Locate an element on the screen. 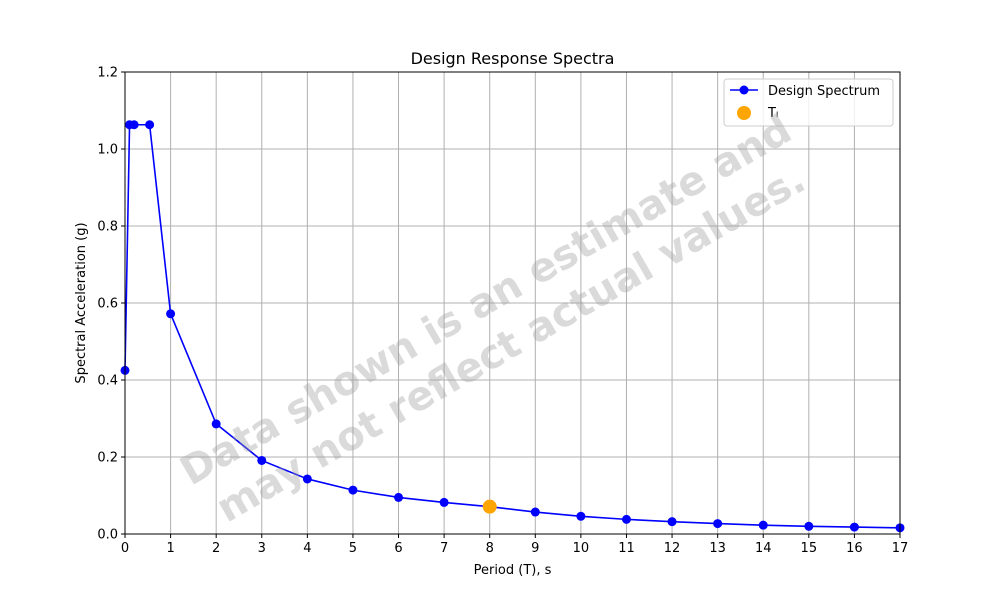 Image resolution: width=1000 pixels, height=600 pixels. y-tick-label: 0.2 is located at coordinates (107, 458).